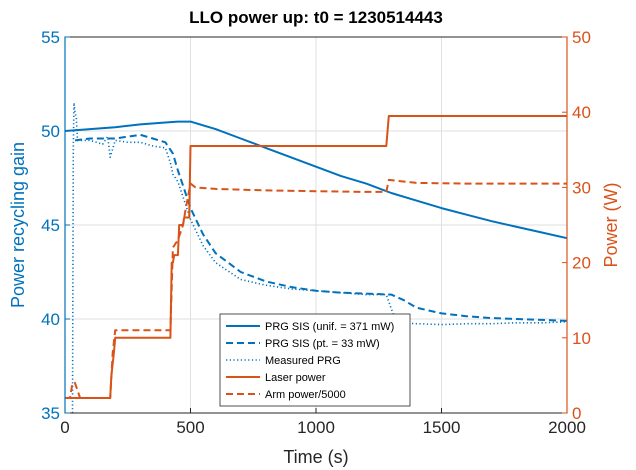  What do you see at coordinates (581, 187) in the screenshot?
I see `y-right-tick-label: 30` at bounding box center [581, 187].